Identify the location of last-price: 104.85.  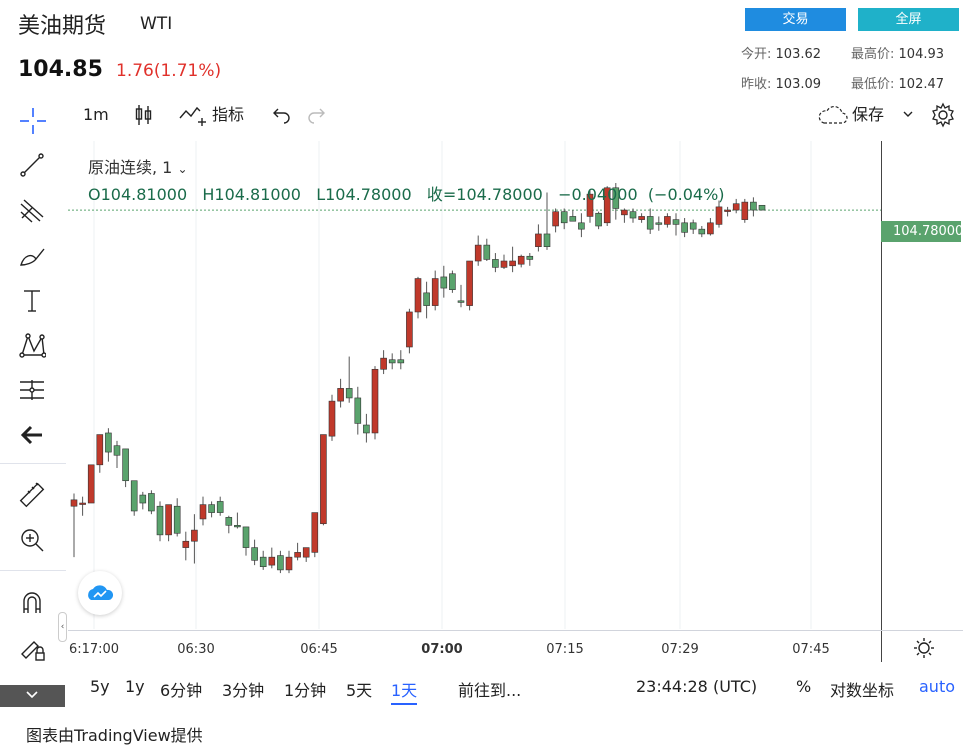
(60, 69).